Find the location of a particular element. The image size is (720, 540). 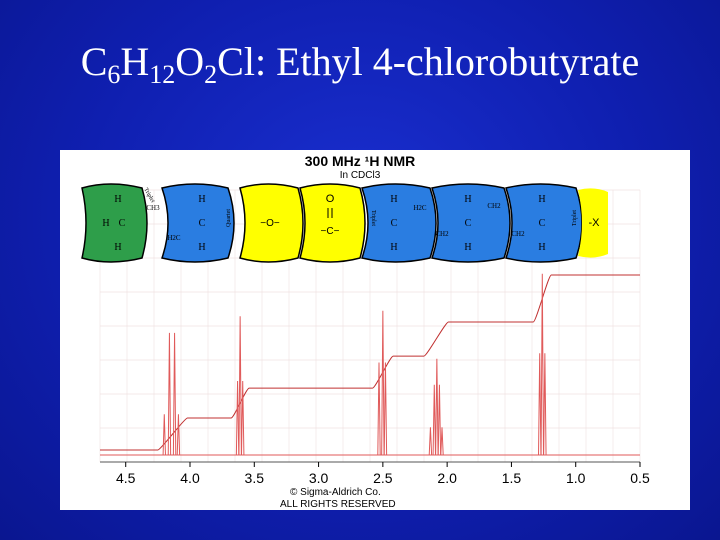

slide-title: C6H12O2Cl: Ethyl 4-chlorobutyrate is located at coordinates (360, 68).